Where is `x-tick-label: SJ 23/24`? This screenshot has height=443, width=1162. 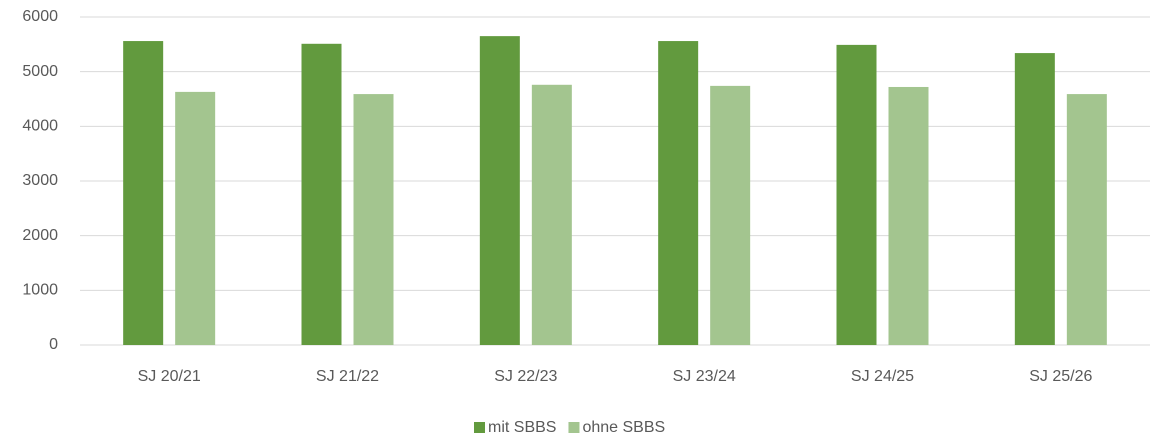
x-tick-label: SJ 23/24 is located at coordinates (704, 376).